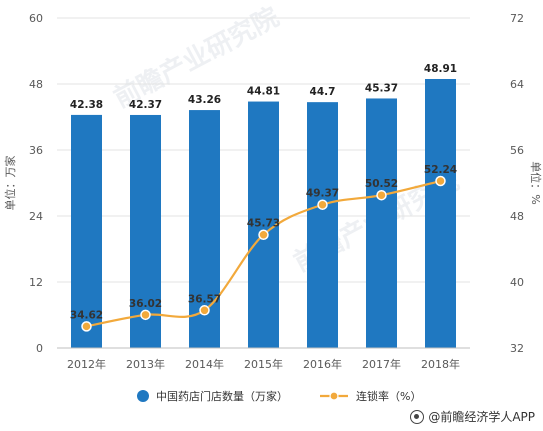  What do you see at coordinates (440, 69) in the screenshot?
I see `bar-data-label: 48.91` at bounding box center [440, 69].